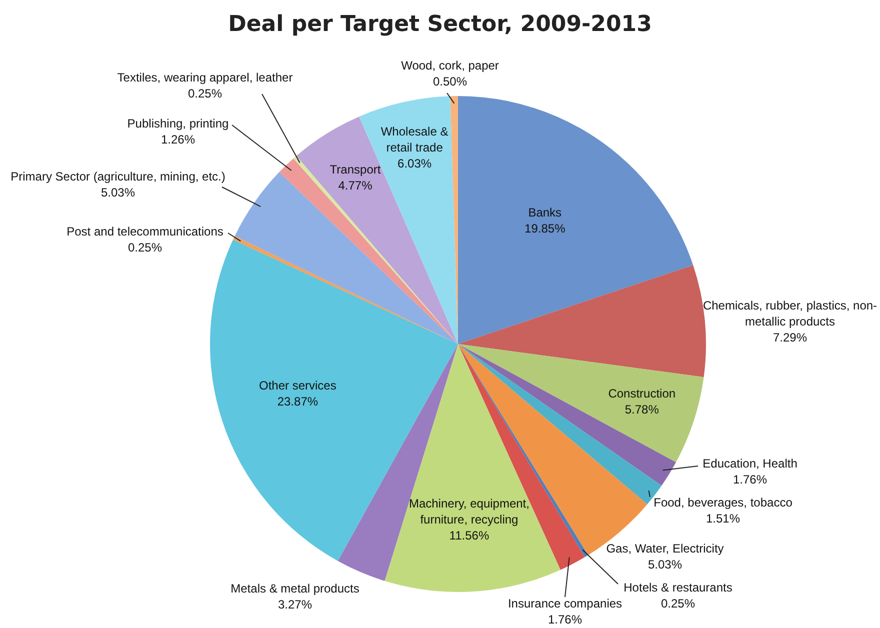 The height and width of the screenshot is (628, 880). What do you see at coordinates (178, 123) in the screenshot?
I see `slice-label: Publishing, printing` at bounding box center [178, 123].